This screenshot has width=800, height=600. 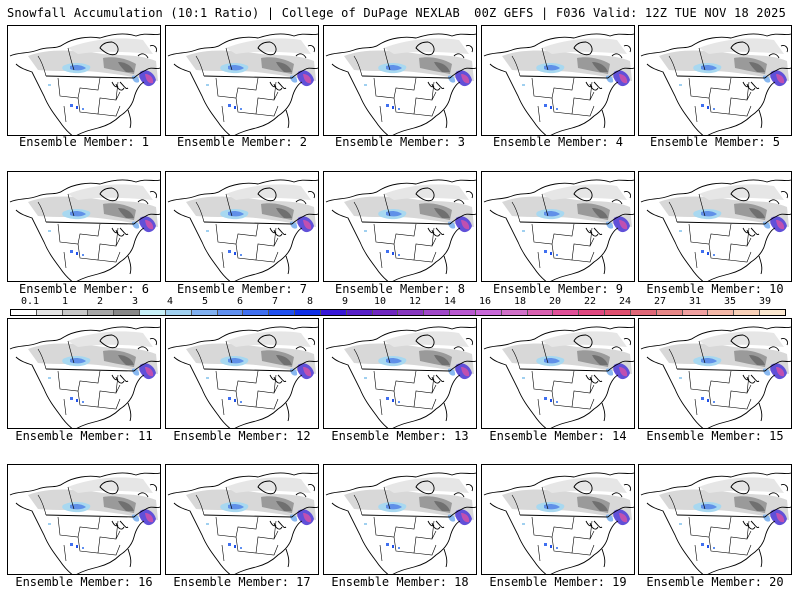 What do you see at coordinates (765, 301) in the screenshot?
I see `colorbar-tick-label: 39` at bounding box center [765, 301].